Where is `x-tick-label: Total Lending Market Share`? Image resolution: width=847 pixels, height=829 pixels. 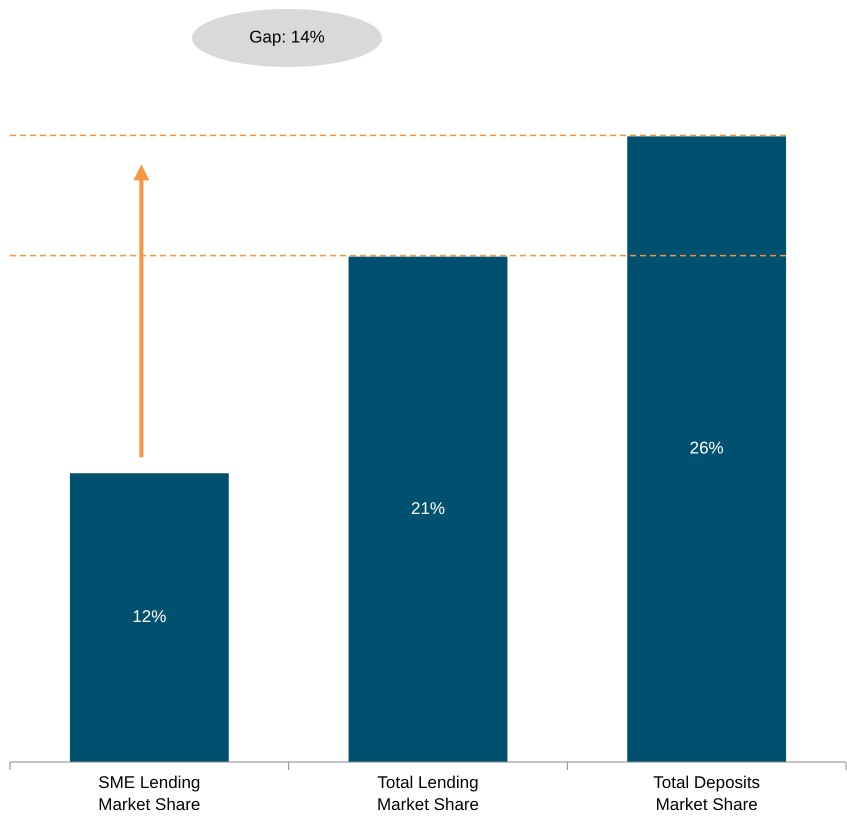
x-tick-label: Total Lending Market Share is located at coordinates (428, 793).